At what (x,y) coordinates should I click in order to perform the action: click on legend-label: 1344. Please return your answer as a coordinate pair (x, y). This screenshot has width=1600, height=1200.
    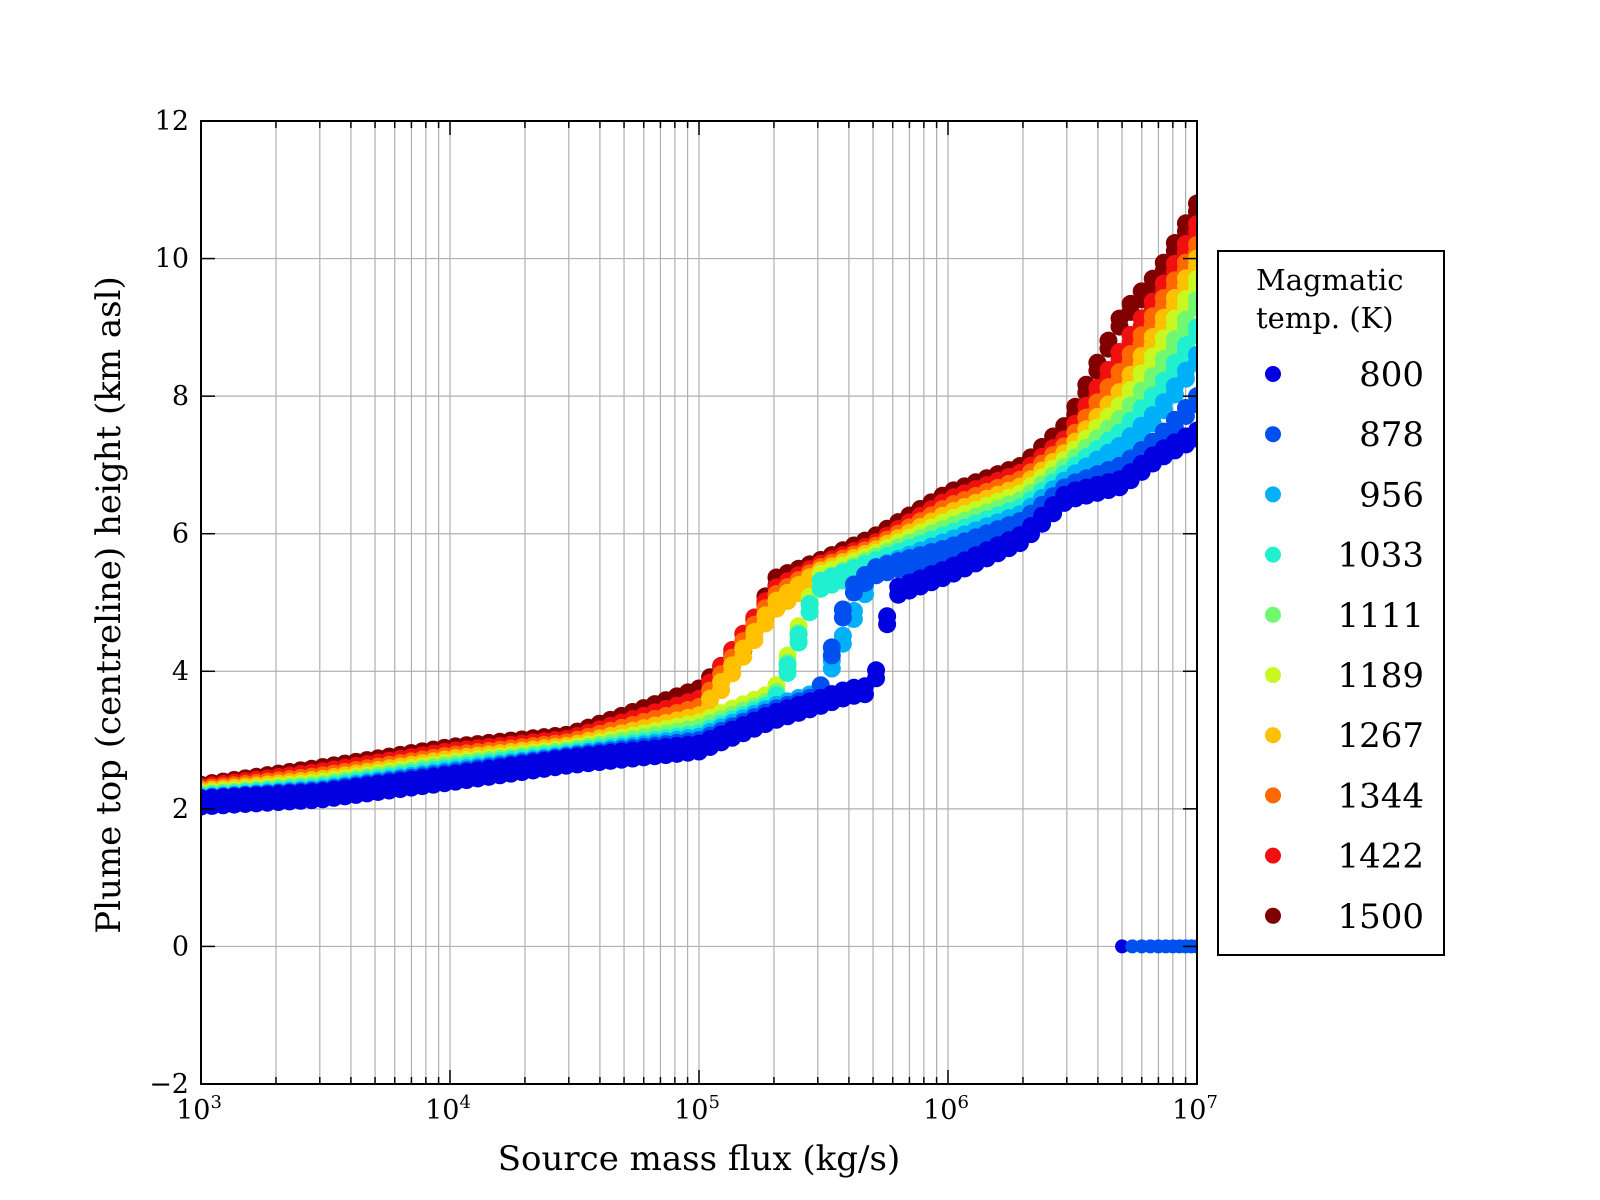
    Looking at the image, I should click on (1380, 796).